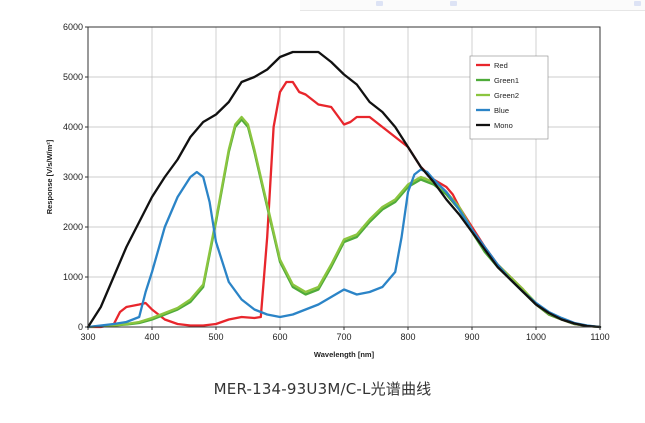 This screenshot has width=645, height=423. I want to click on chart-caption: MER-134-93U3M/C-L光谱曲线, so click(322, 389).